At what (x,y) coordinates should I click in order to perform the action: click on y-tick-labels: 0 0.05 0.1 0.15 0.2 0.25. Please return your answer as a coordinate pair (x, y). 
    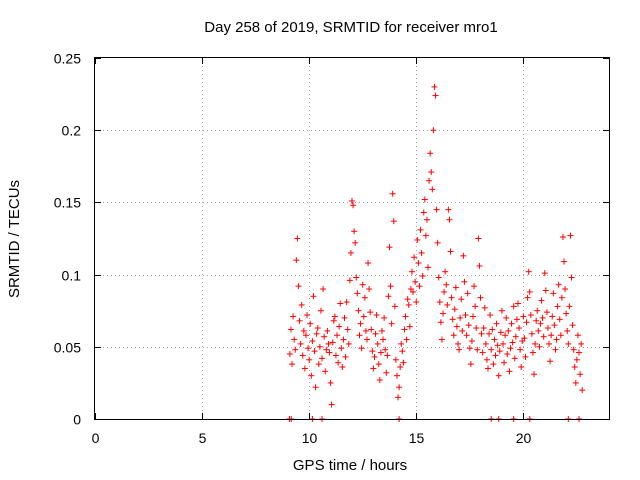
    Looking at the image, I should click on (67, 239).